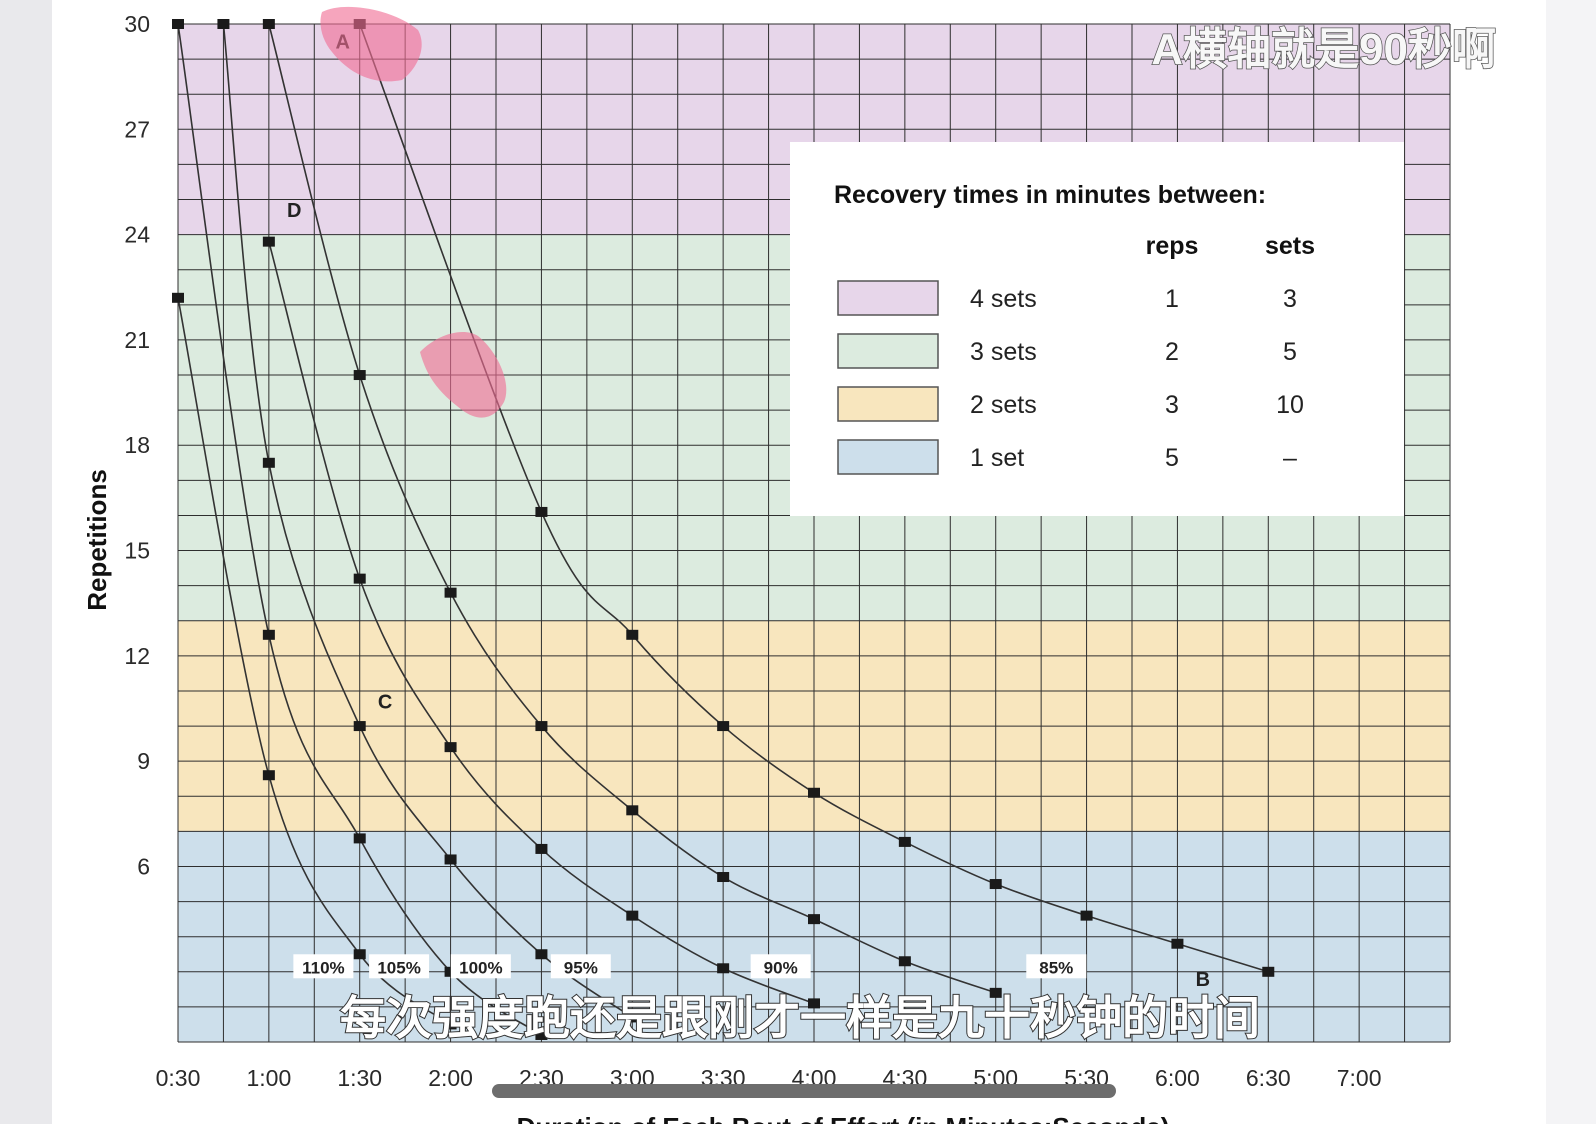  What do you see at coordinates (178, 1078) in the screenshot?
I see `x-tick-label: 0:30` at bounding box center [178, 1078].